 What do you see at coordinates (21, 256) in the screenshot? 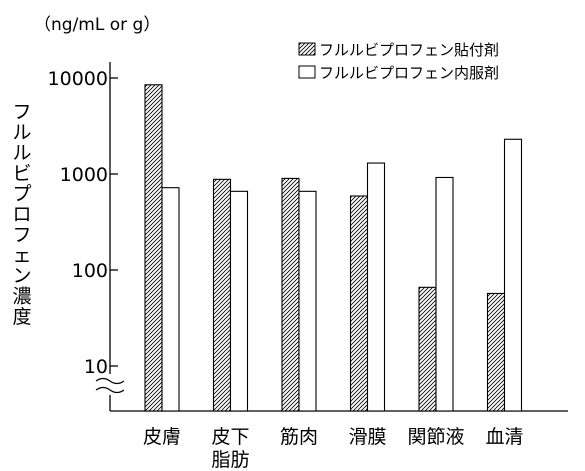
I see `y-axis-label-char: ェ` at bounding box center [21, 256].